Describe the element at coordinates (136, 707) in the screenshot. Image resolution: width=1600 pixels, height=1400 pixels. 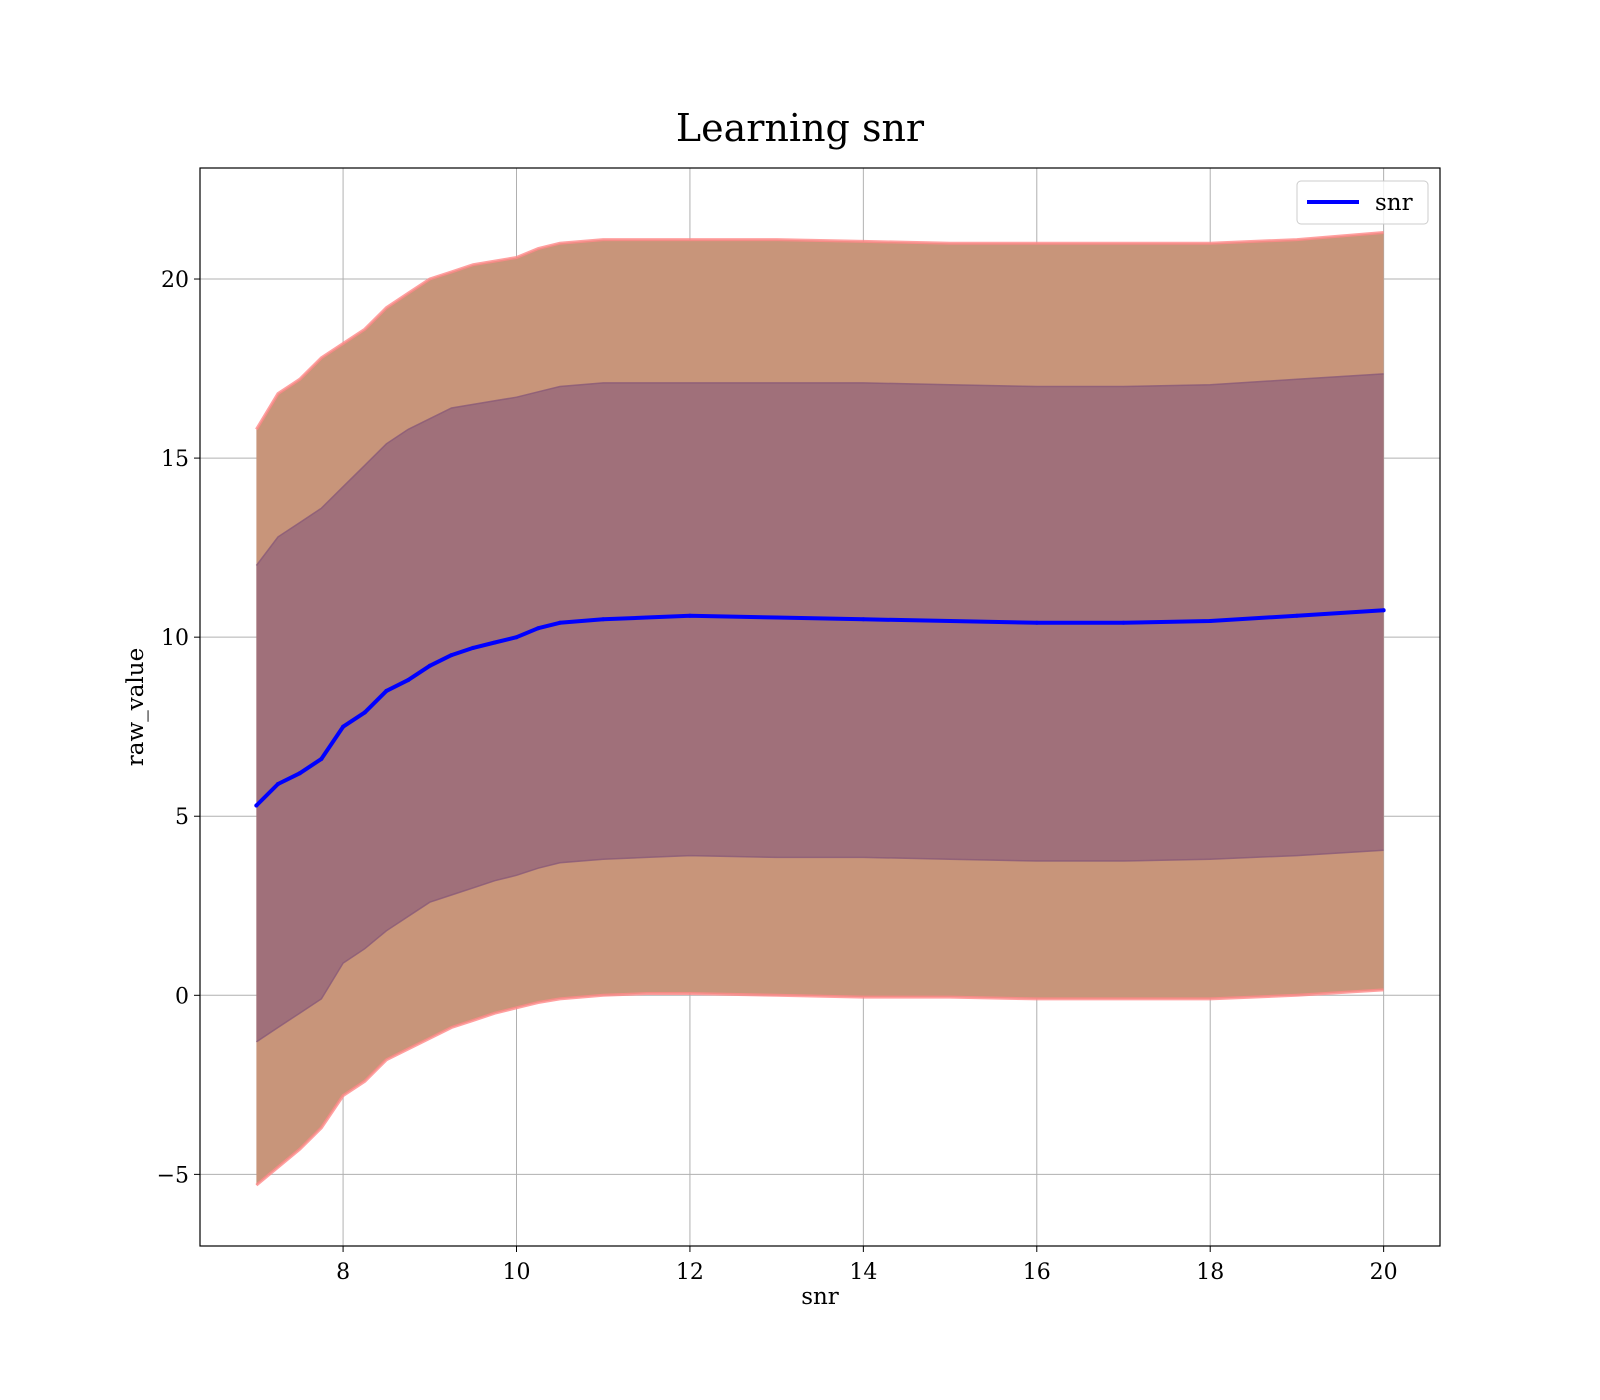
I see `y-axis-label: raw_value` at that location.